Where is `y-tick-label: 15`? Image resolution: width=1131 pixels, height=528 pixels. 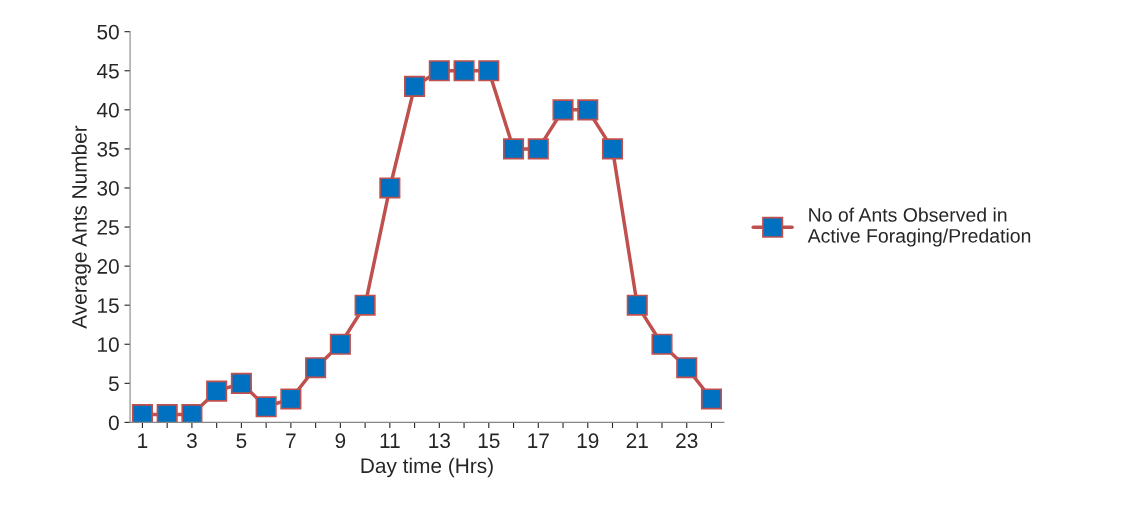
y-tick-label: 15 is located at coordinates (108, 305).